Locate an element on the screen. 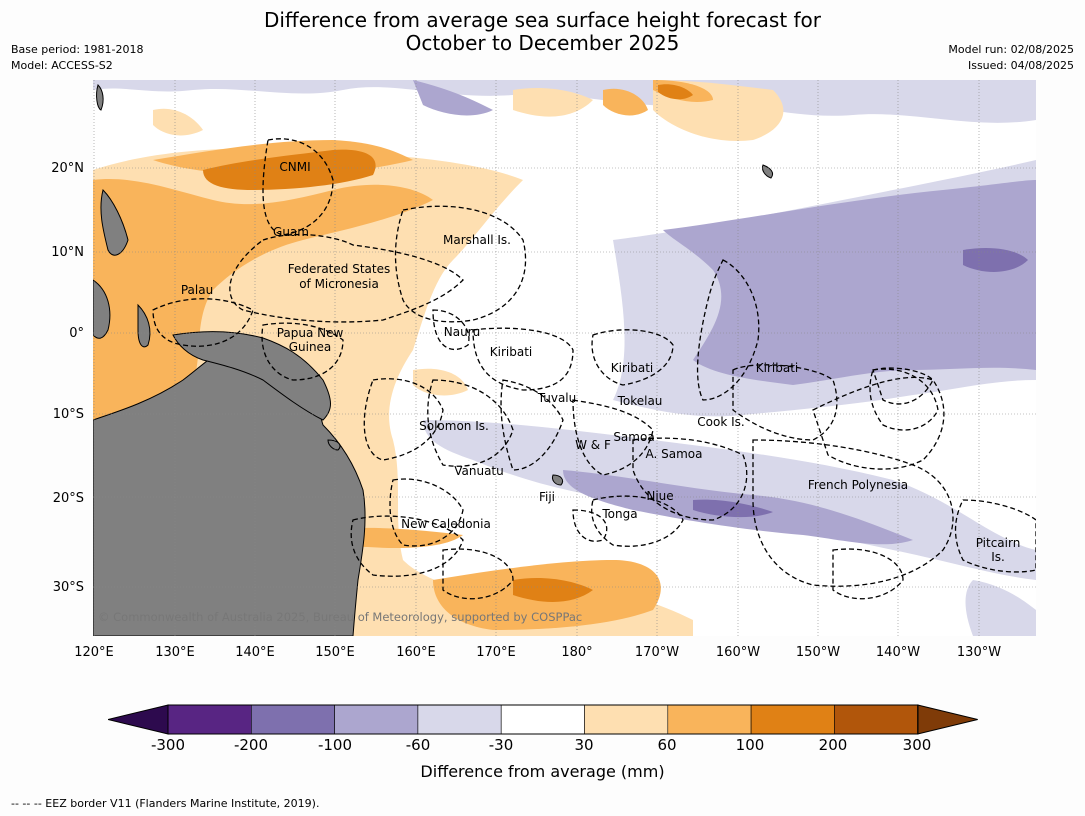 Image resolution: width=1085 pixels, height=816 pixels. place-label-pitcairn-line1: Pitcairn is located at coordinates (998, 543).